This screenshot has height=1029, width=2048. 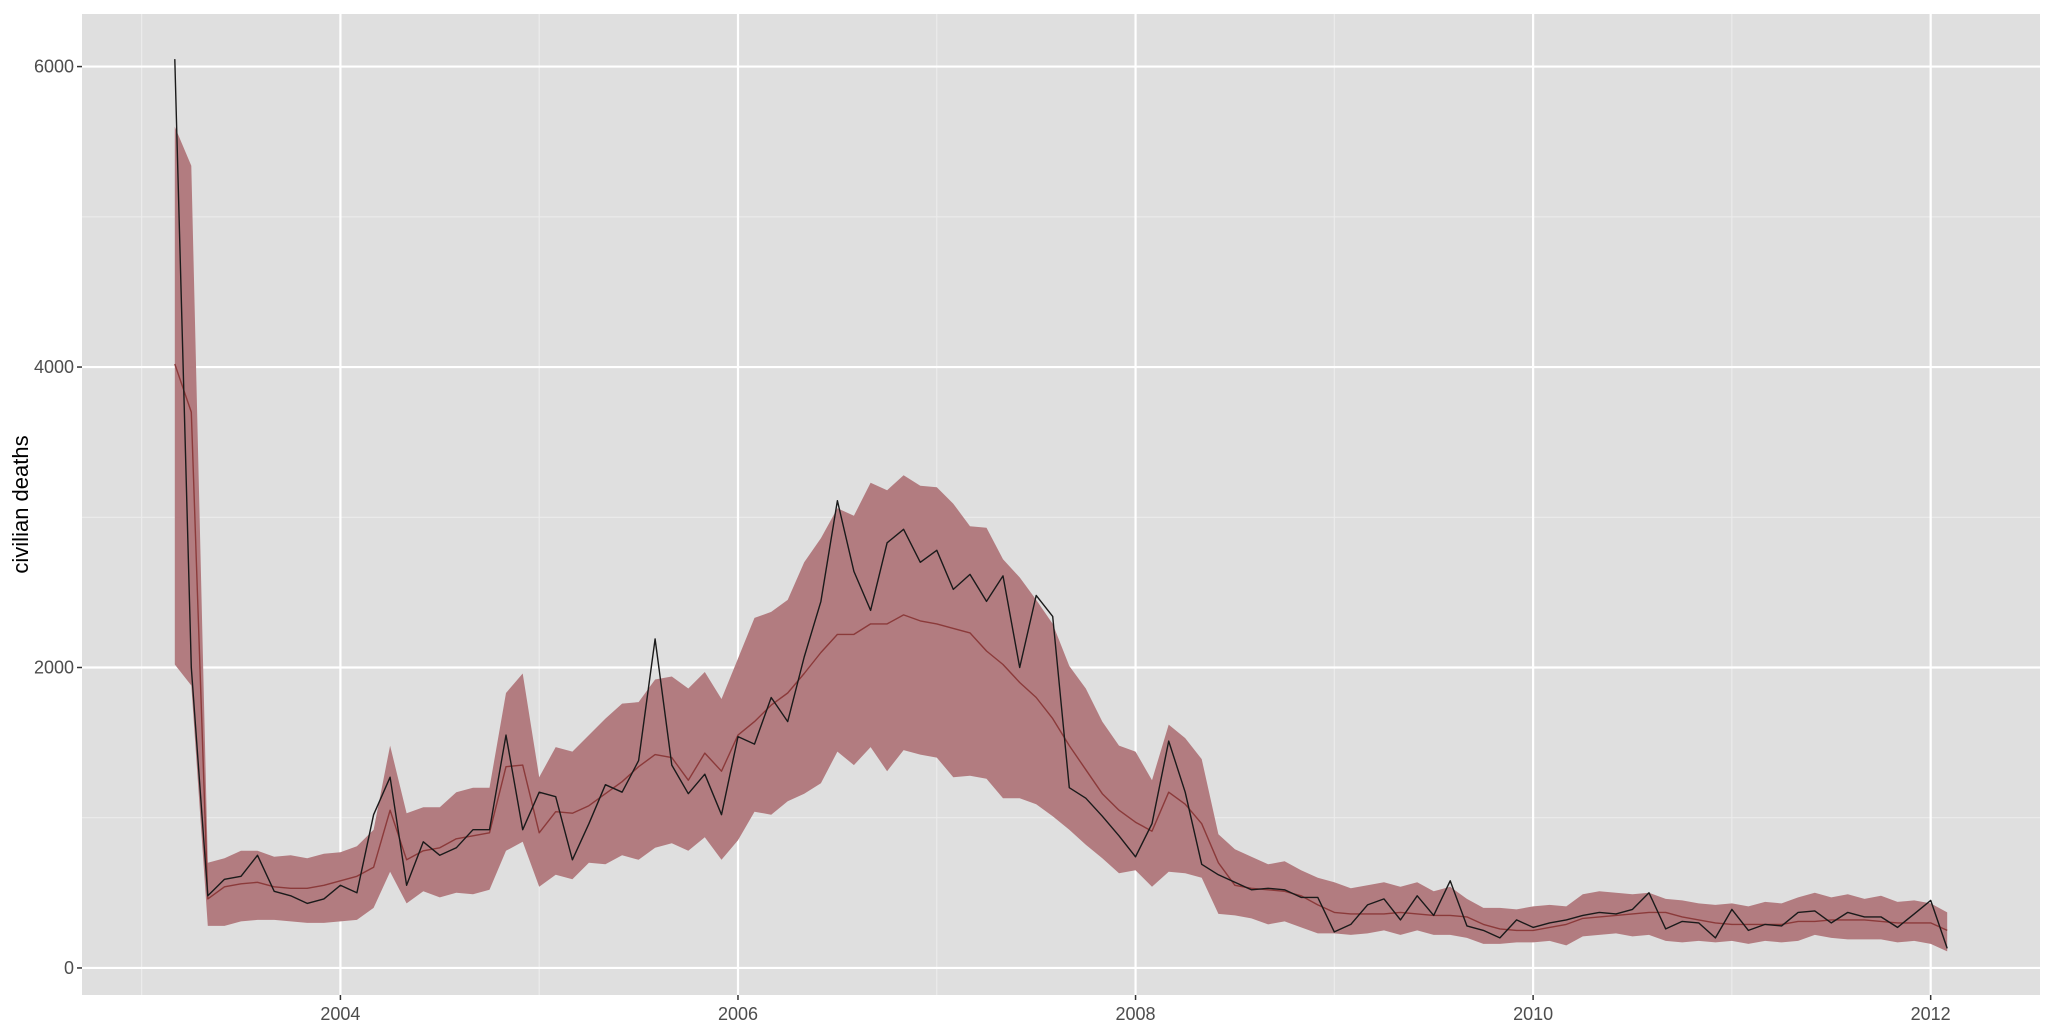 What do you see at coordinates (54, 67) in the screenshot?
I see `y-tick-label: 6000` at bounding box center [54, 67].